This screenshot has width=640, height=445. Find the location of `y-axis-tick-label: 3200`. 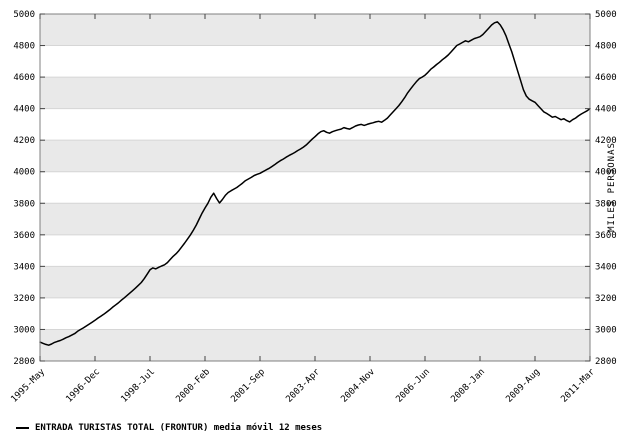

y-axis-tick-label: 3200 is located at coordinates (24, 299).